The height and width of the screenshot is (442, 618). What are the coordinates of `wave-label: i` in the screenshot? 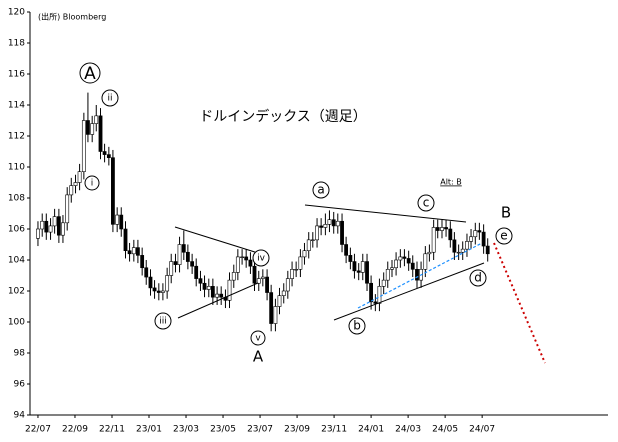 It's located at (92, 184).